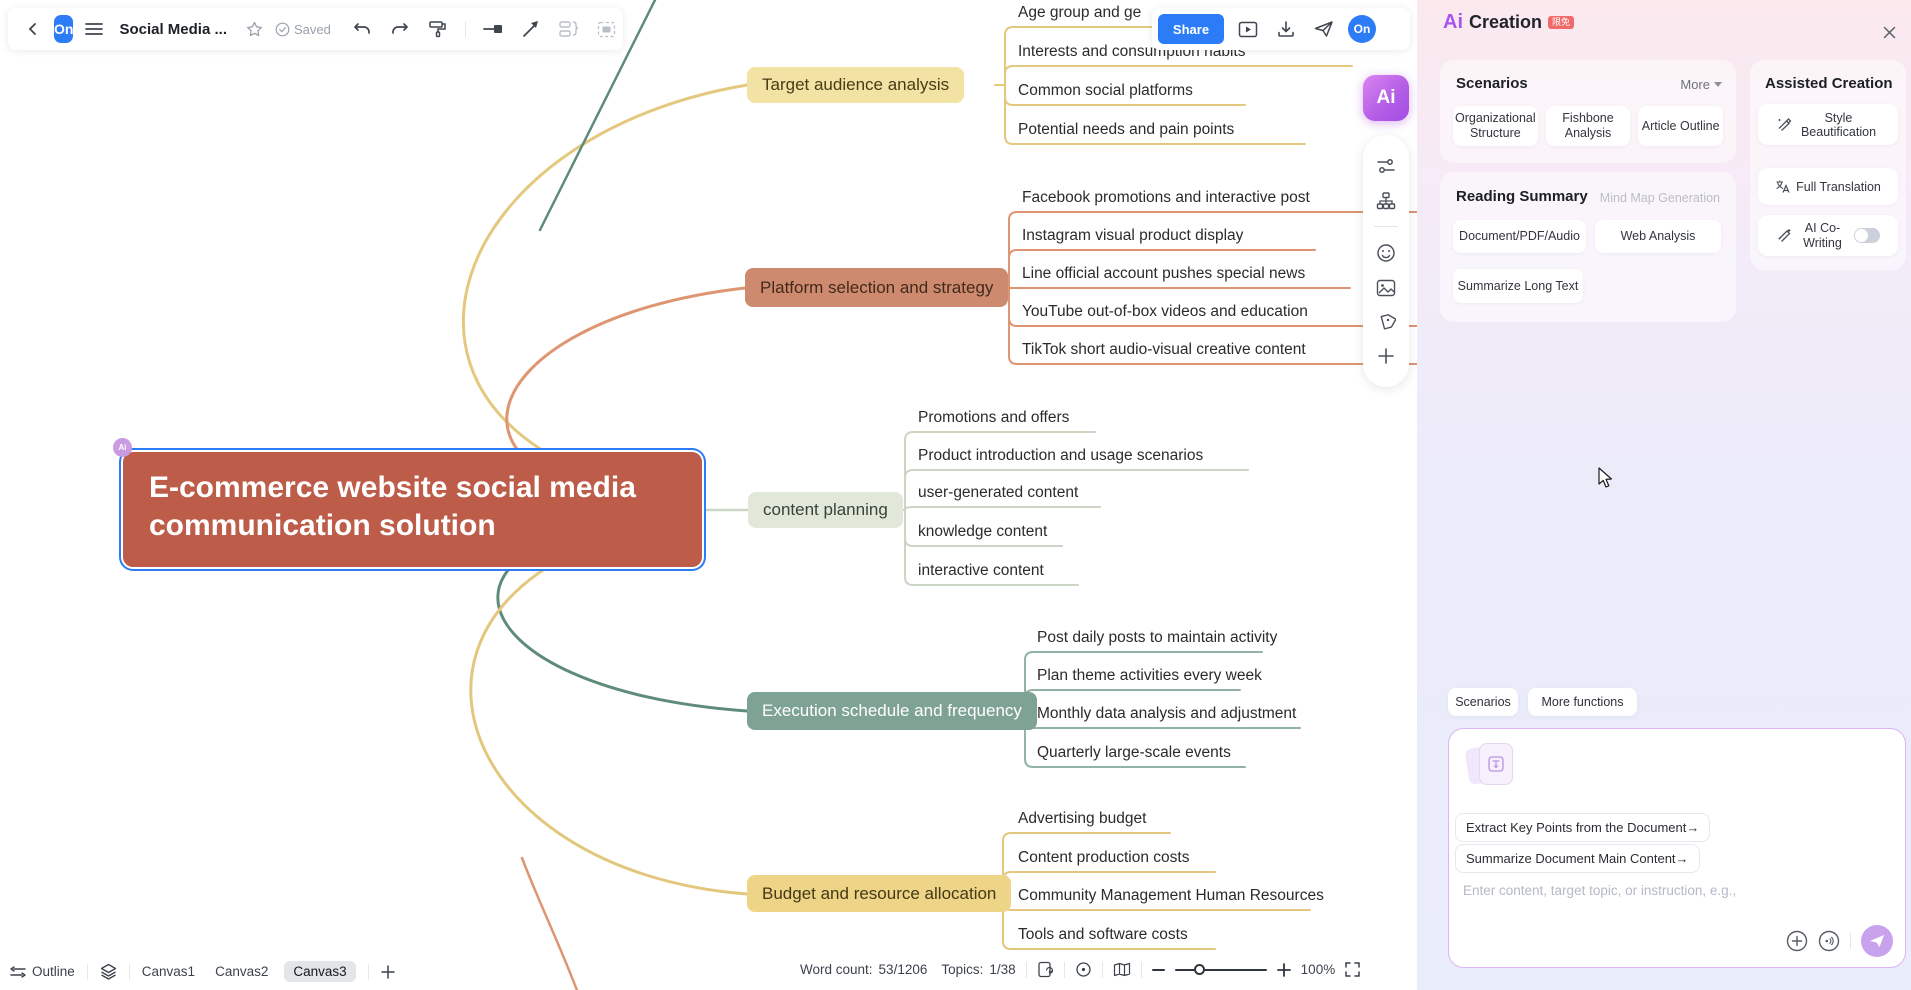 The image size is (1911, 990). I want to click on present-icon, so click(1248, 29).